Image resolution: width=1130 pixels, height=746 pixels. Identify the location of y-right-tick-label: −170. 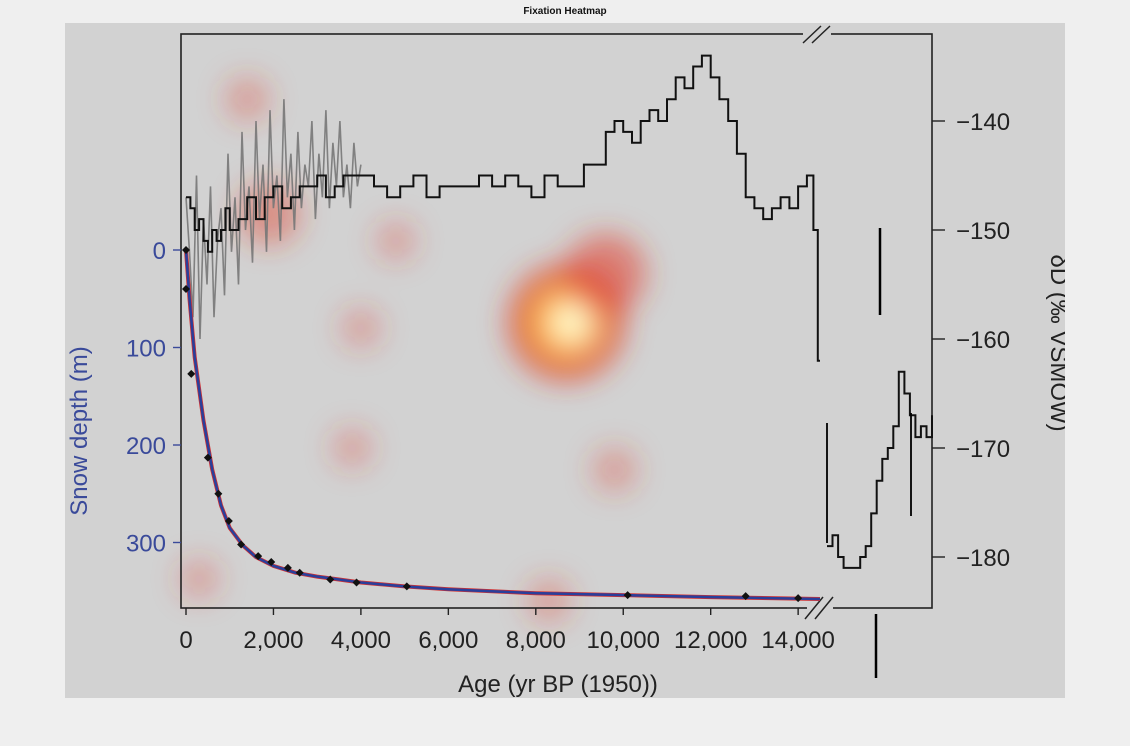
(983, 449).